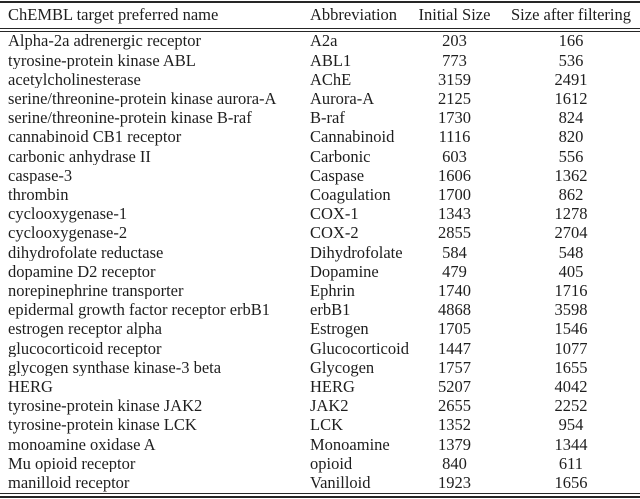 The image size is (640, 499). I want to click on cell-target-name: glycogen synthase kinase-3 beta, so click(115, 368).